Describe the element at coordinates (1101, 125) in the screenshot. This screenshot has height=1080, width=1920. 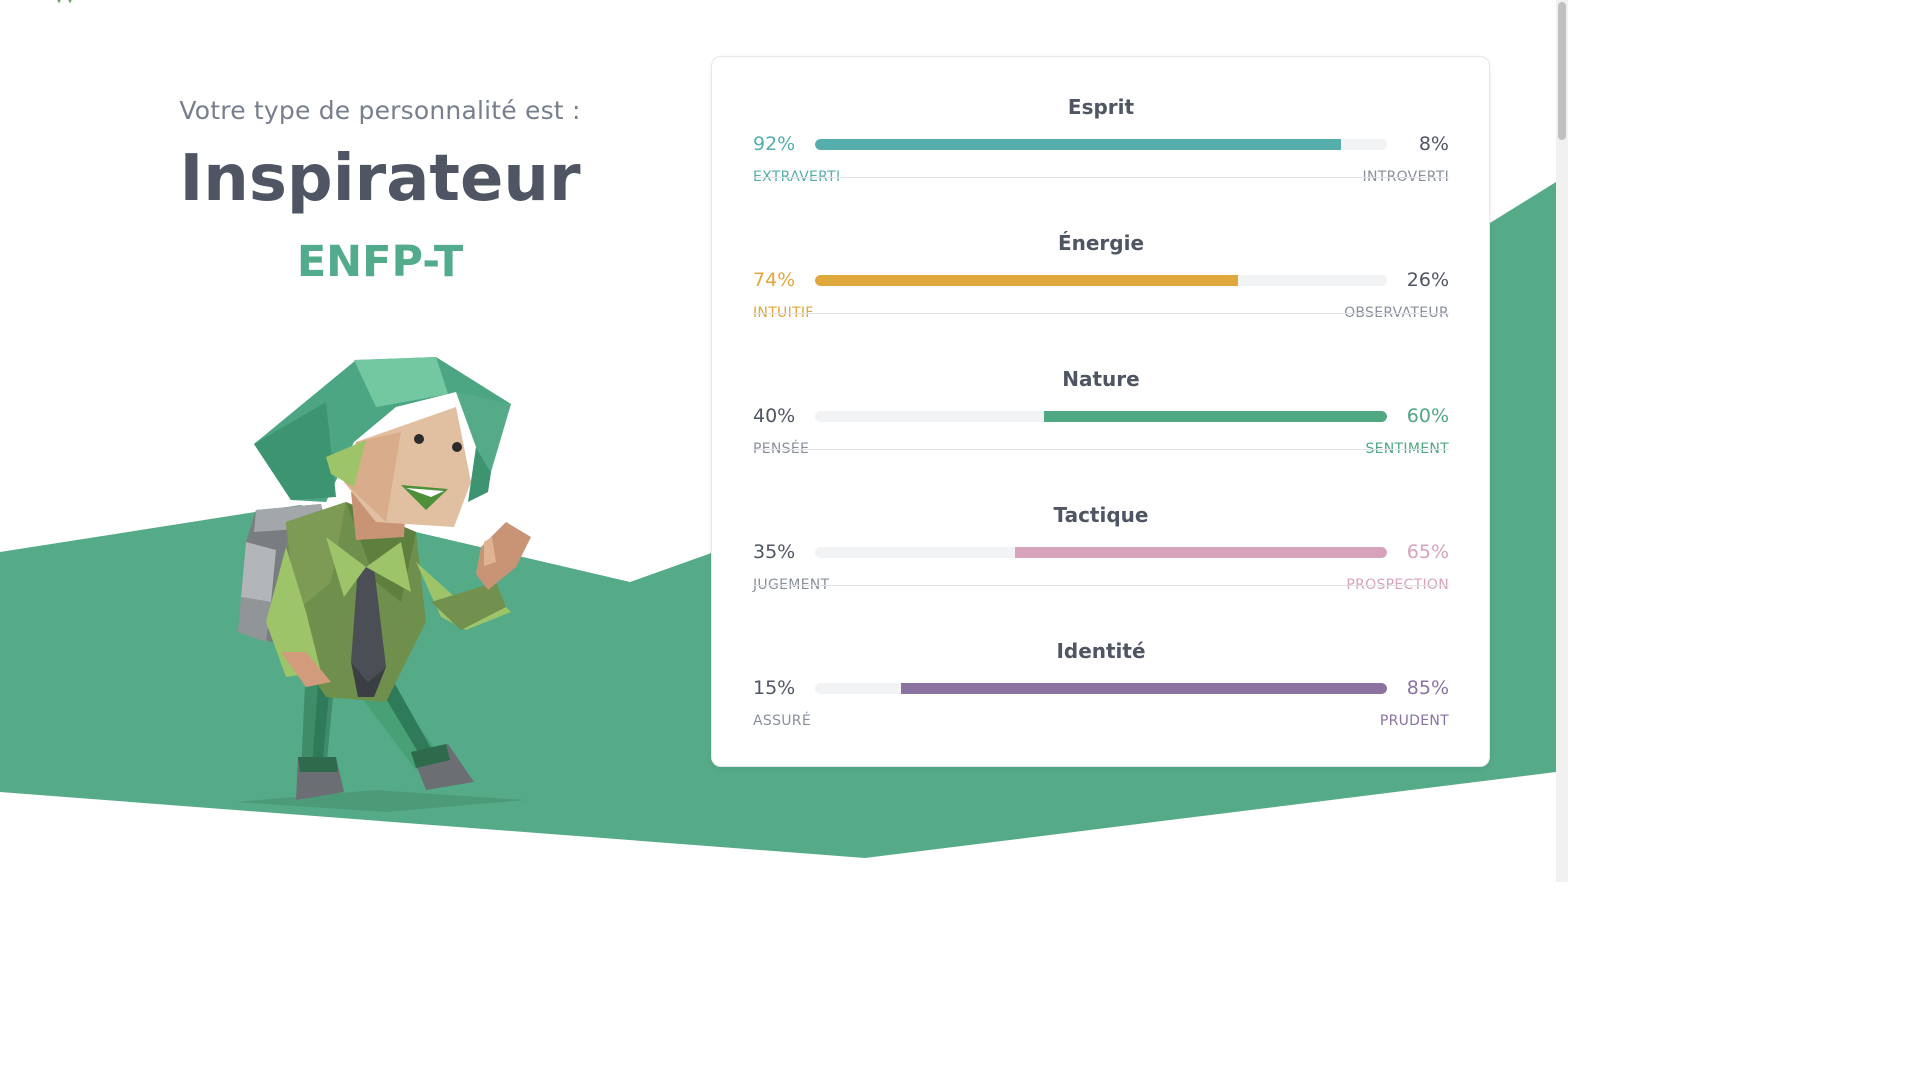
I see `trait-row-esprit: Esprit 92% 8% EXTRAVERTI INTROVERTI` at that location.